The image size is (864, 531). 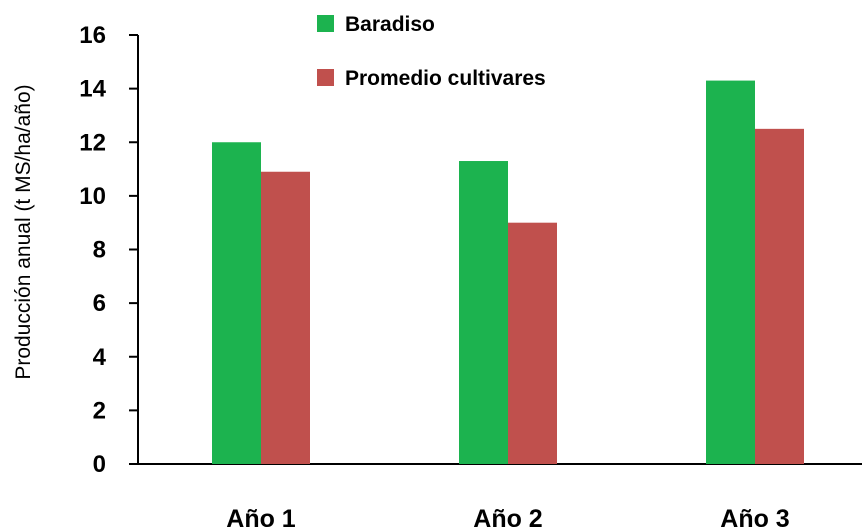 I want to click on y-tick-label: 8, so click(x=99, y=250).